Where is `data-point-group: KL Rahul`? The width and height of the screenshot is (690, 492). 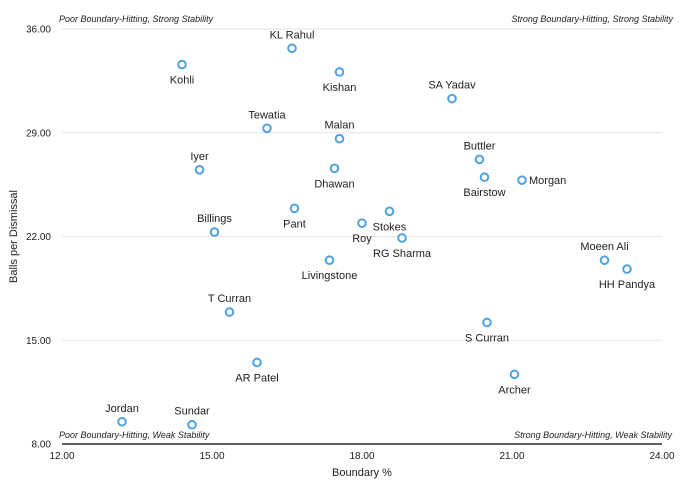
data-point-group: KL Rahul is located at coordinates (292, 41).